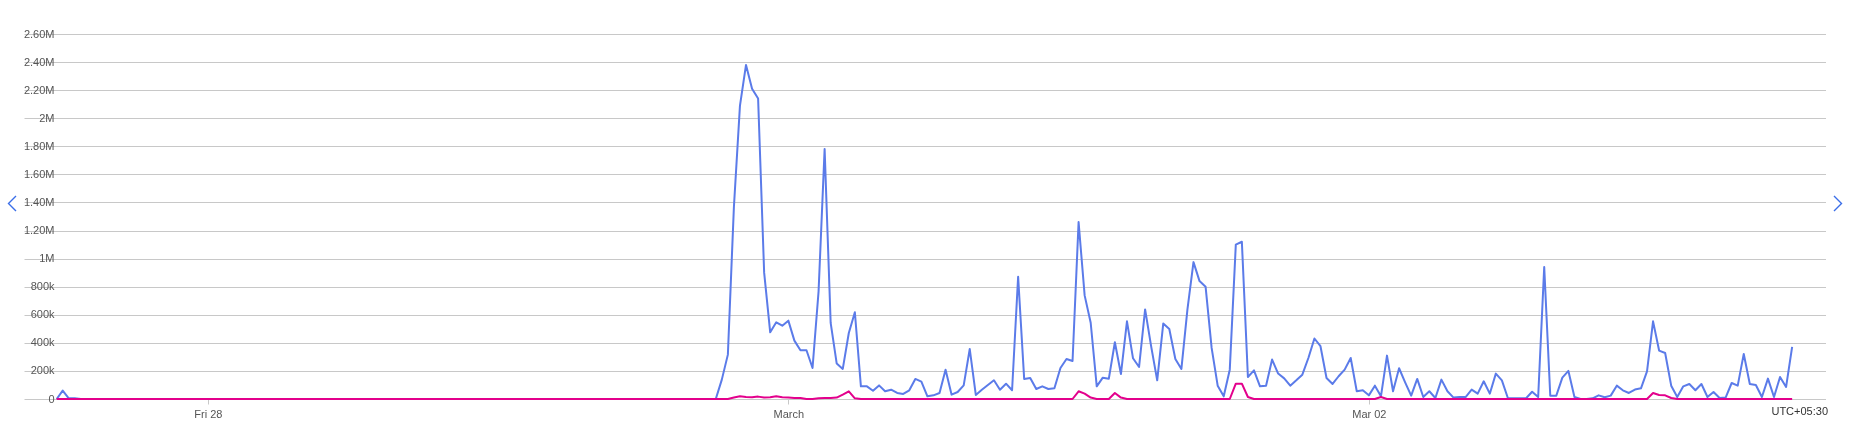  What do you see at coordinates (39, 173) in the screenshot?
I see `y-tick-label: 1.60M` at bounding box center [39, 173].